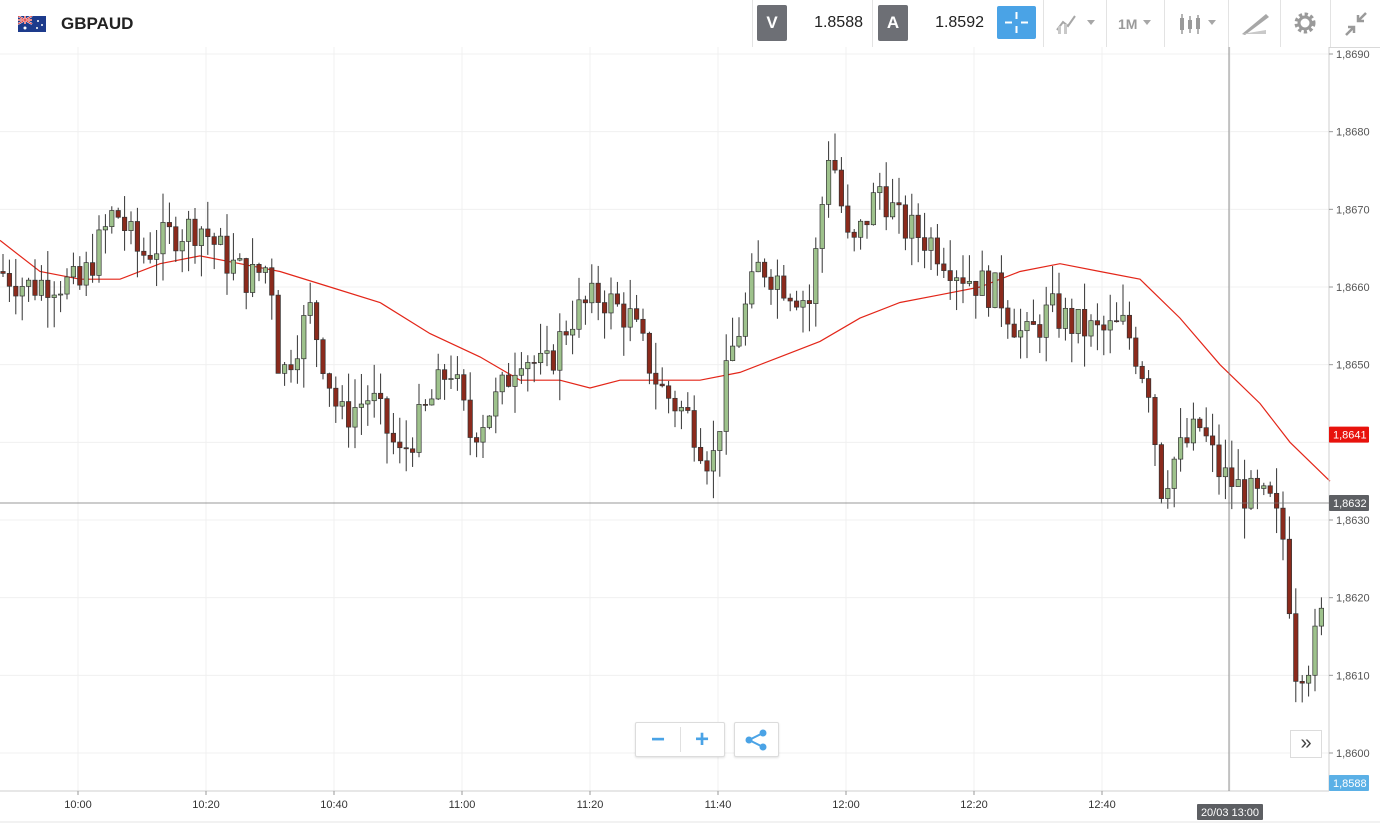 The width and height of the screenshot is (1380, 825). Describe the element at coordinates (846, 805) in the screenshot. I see `x-tick-label: 12:00` at that location.